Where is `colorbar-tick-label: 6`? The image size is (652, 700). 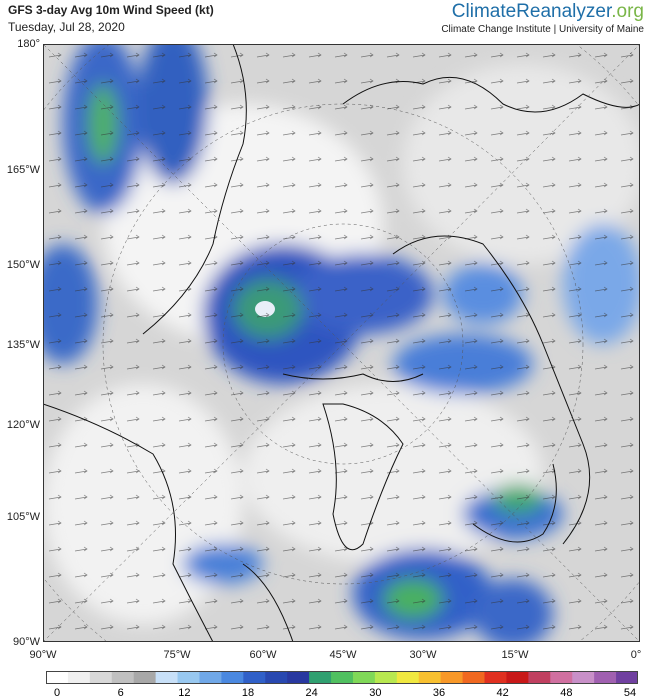
colorbar-tick-label: 6 is located at coordinates (120, 693).